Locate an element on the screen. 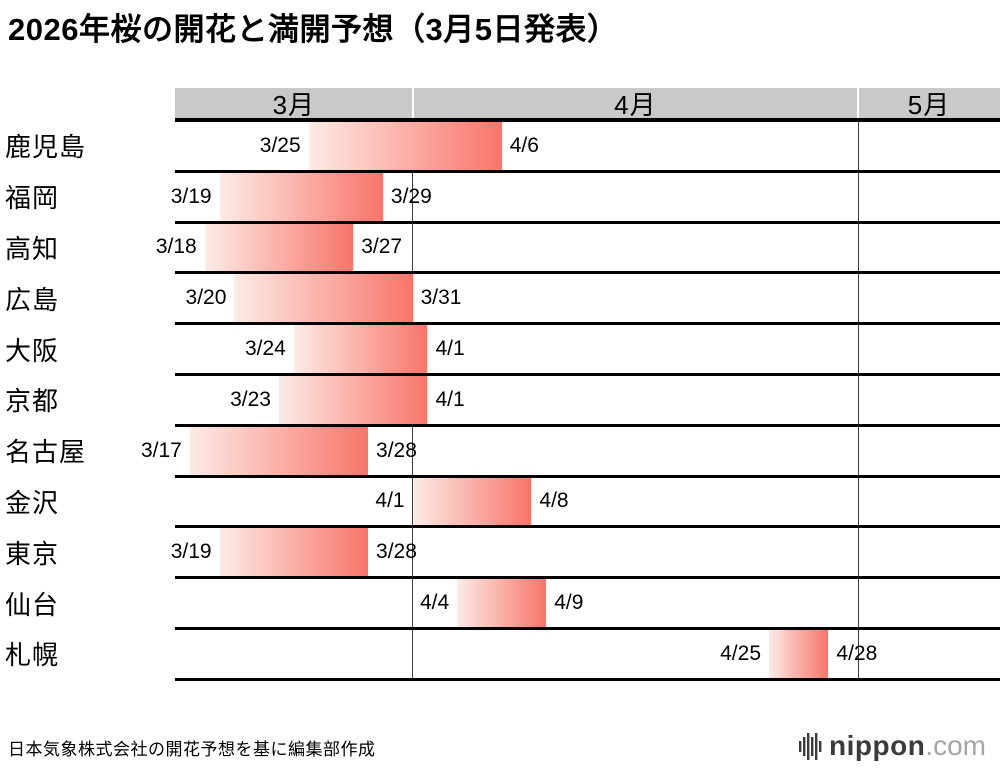  city-label: 仙台 is located at coordinates (32, 604).